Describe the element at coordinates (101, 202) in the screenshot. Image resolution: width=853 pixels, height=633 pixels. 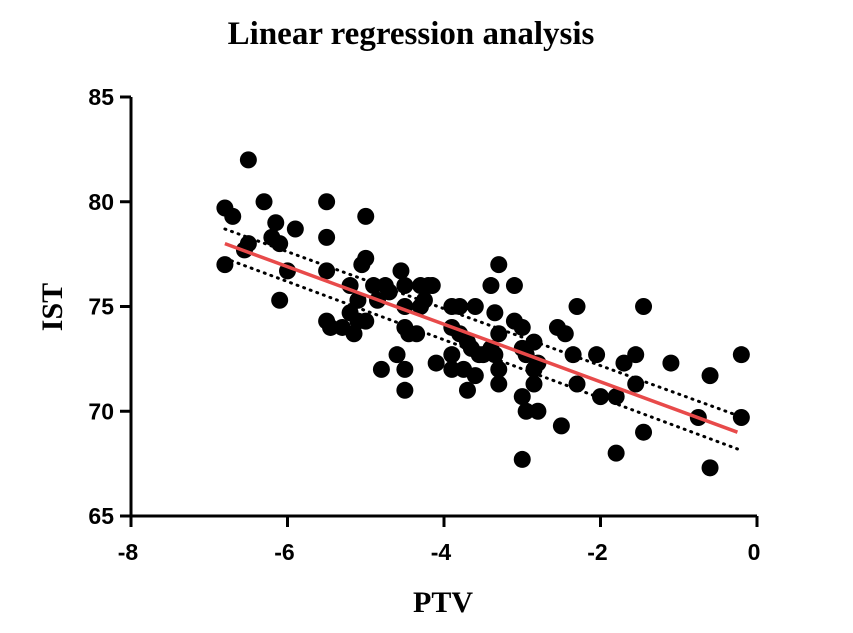
I see `y-tick-label-80: 80` at that location.